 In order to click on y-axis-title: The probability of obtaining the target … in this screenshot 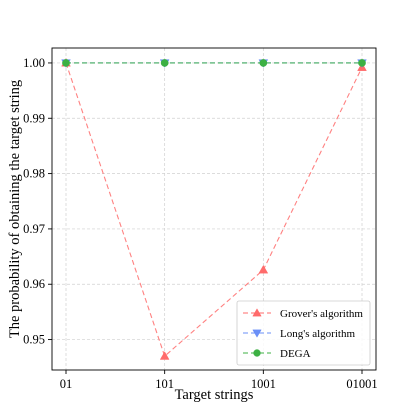, I will do `click(15, 209)`.